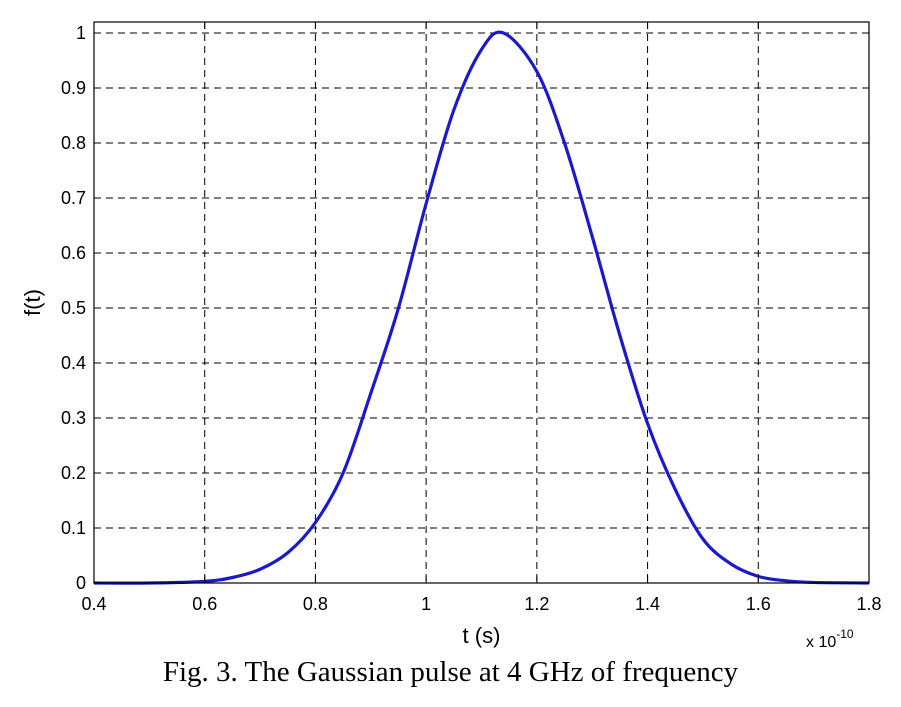 The height and width of the screenshot is (707, 901). I want to click on x-tick-labels: 0.4 0.6 0.8 1 1.2 1.4 1.6 1.8, so click(481, 604).